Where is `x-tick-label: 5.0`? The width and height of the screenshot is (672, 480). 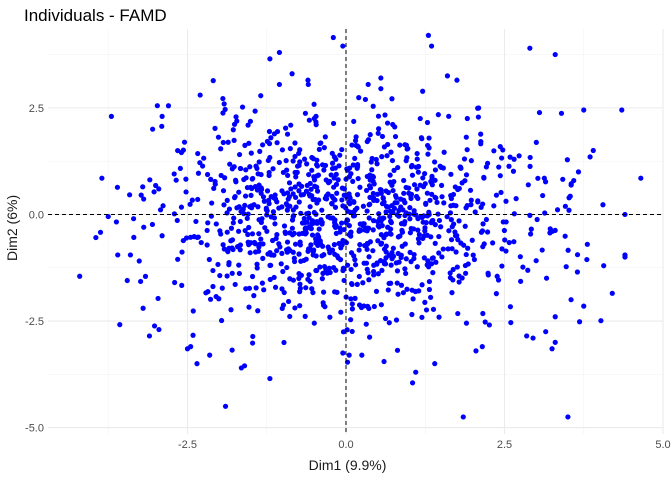 x-tick-label: 5.0 is located at coordinates (662, 445).